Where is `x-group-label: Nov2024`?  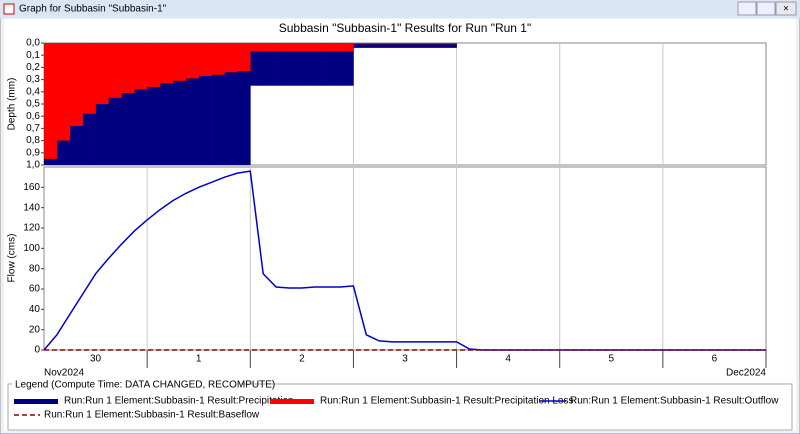 x-group-label: Nov2024 is located at coordinates (64, 373).